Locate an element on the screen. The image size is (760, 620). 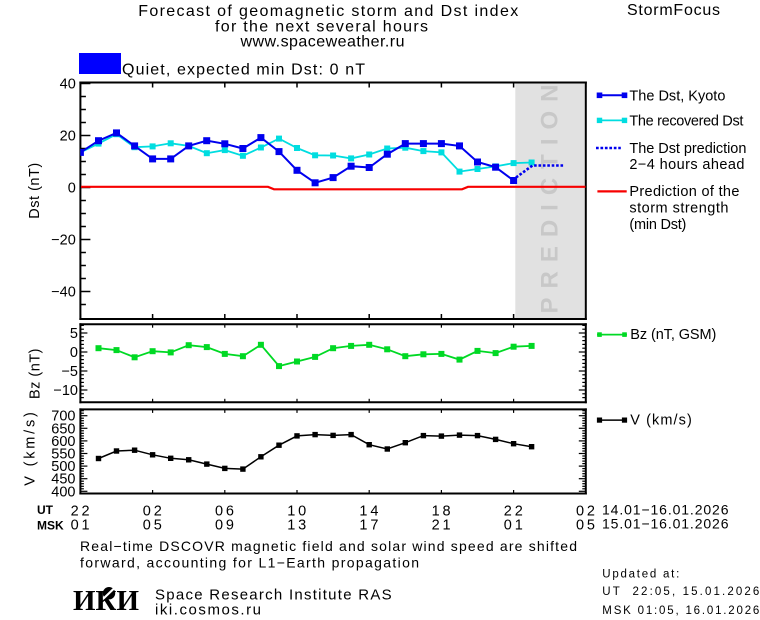
svg-text: The Dst prediction is located at coordinates (687, 149).